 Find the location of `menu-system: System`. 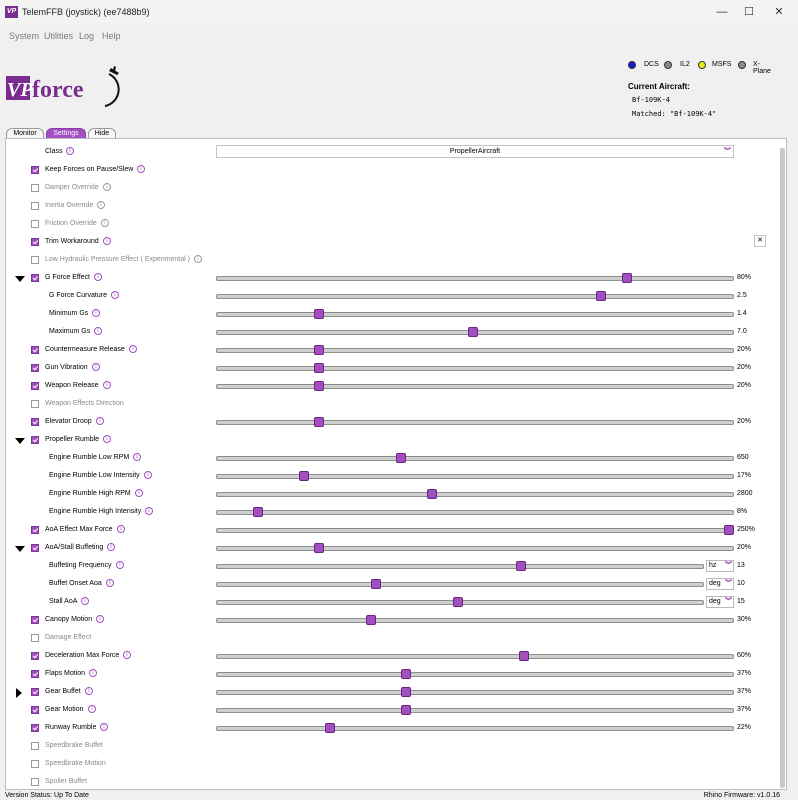

menu-system: System is located at coordinates (24, 36).